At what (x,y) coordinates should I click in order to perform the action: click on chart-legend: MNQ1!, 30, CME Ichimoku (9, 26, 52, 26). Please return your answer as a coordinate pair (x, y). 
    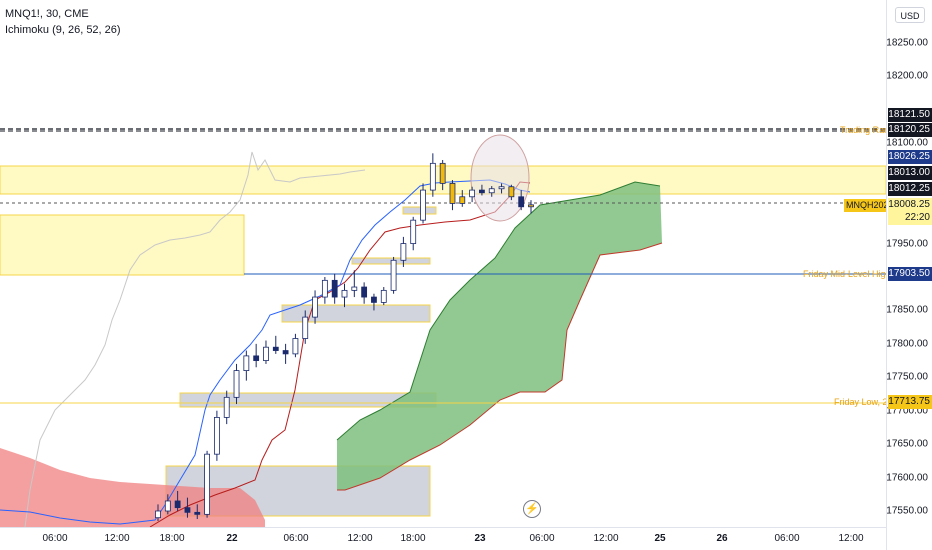
    Looking at the image, I should click on (63, 22).